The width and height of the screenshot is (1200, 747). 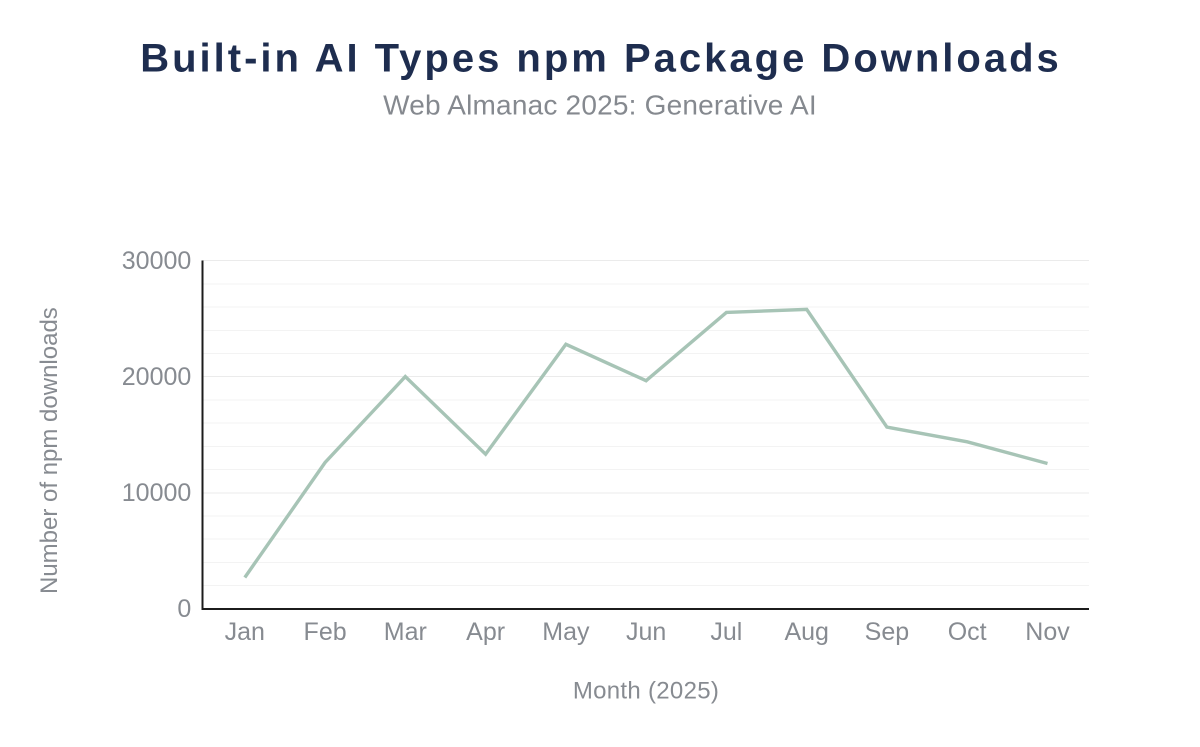 What do you see at coordinates (405, 632) in the screenshot?
I see `svg-text: Mar` at bounding box center [405, 632].